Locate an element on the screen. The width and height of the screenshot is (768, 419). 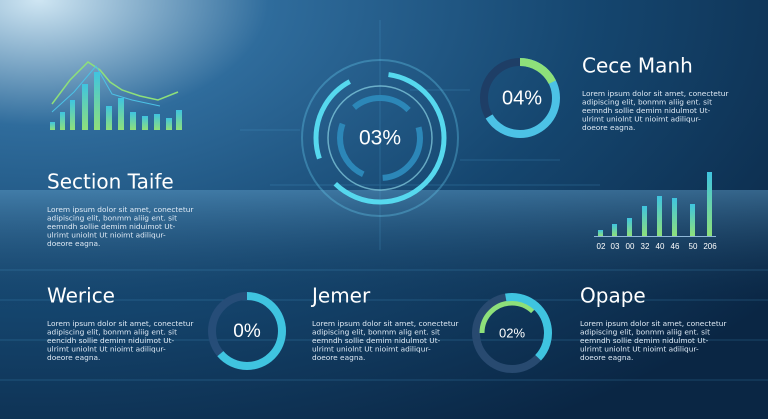
hero-value: 03% is located at coordinates (380, 138).